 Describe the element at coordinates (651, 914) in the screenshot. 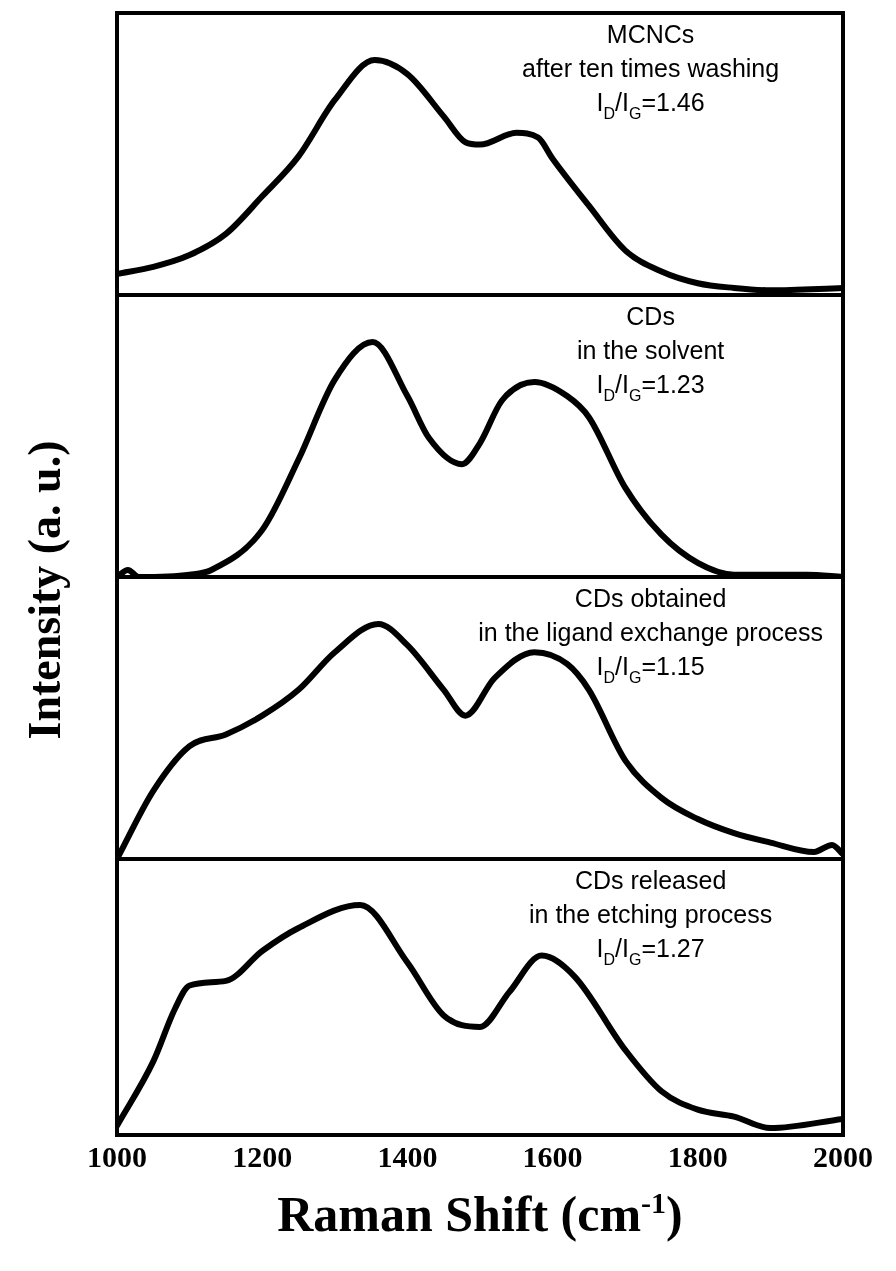

I see `annotation: in the etching process` at that location.